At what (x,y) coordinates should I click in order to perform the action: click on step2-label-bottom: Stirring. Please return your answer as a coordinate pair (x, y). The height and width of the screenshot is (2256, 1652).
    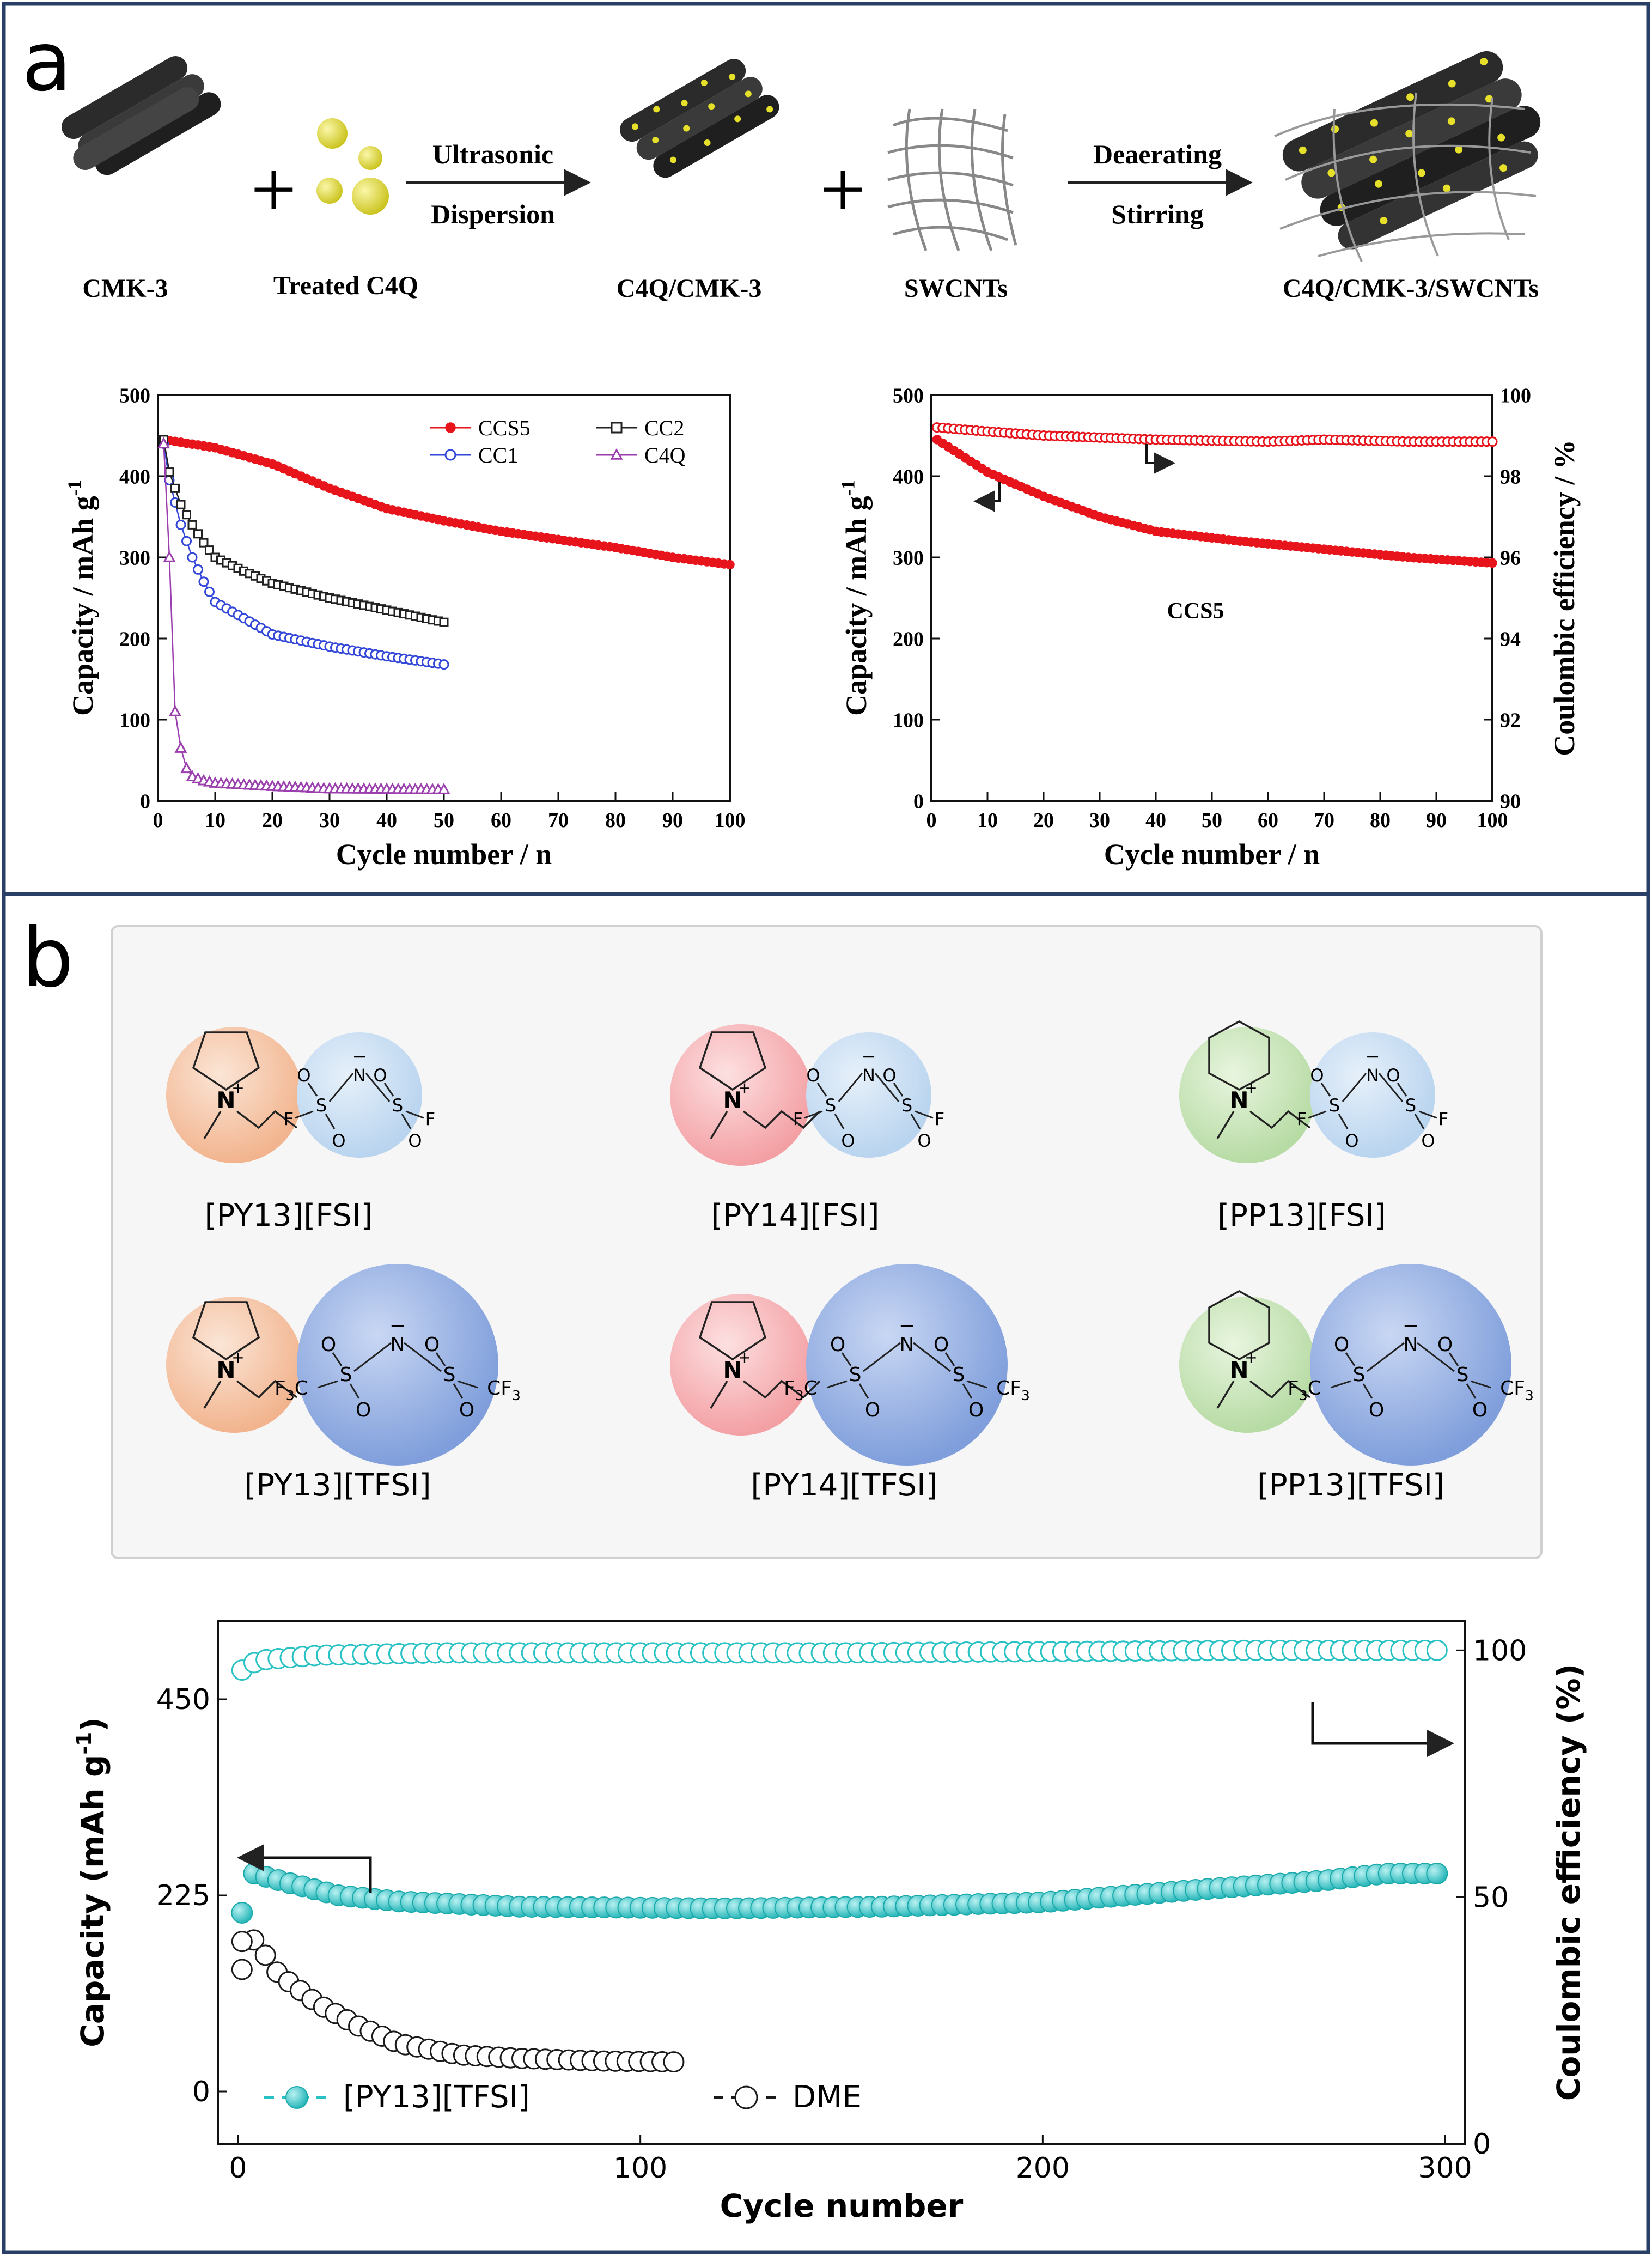
    Looking at the image, I should click on (1157, 214).